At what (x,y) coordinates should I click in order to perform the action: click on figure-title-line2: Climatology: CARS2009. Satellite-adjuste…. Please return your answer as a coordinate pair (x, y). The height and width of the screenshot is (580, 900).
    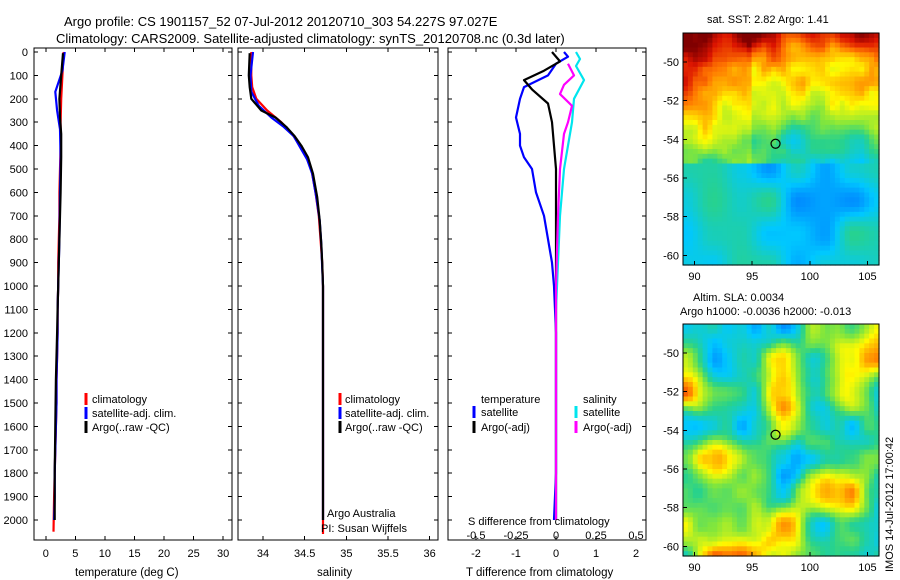
    Looking at the image, I should click on (310, 38).